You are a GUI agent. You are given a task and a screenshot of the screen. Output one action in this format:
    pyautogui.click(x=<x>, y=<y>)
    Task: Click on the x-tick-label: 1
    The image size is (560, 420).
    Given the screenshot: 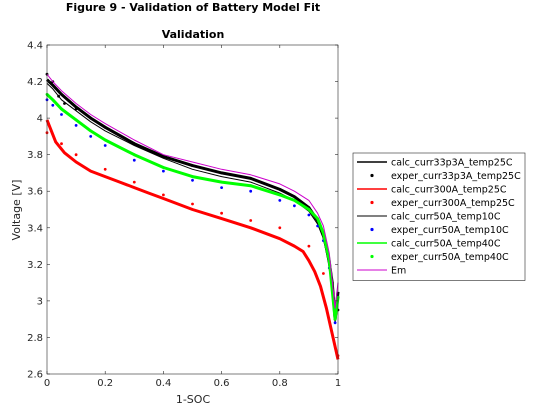 What is the action you would take?
    pyautogui.click(x=338, y=383)
    